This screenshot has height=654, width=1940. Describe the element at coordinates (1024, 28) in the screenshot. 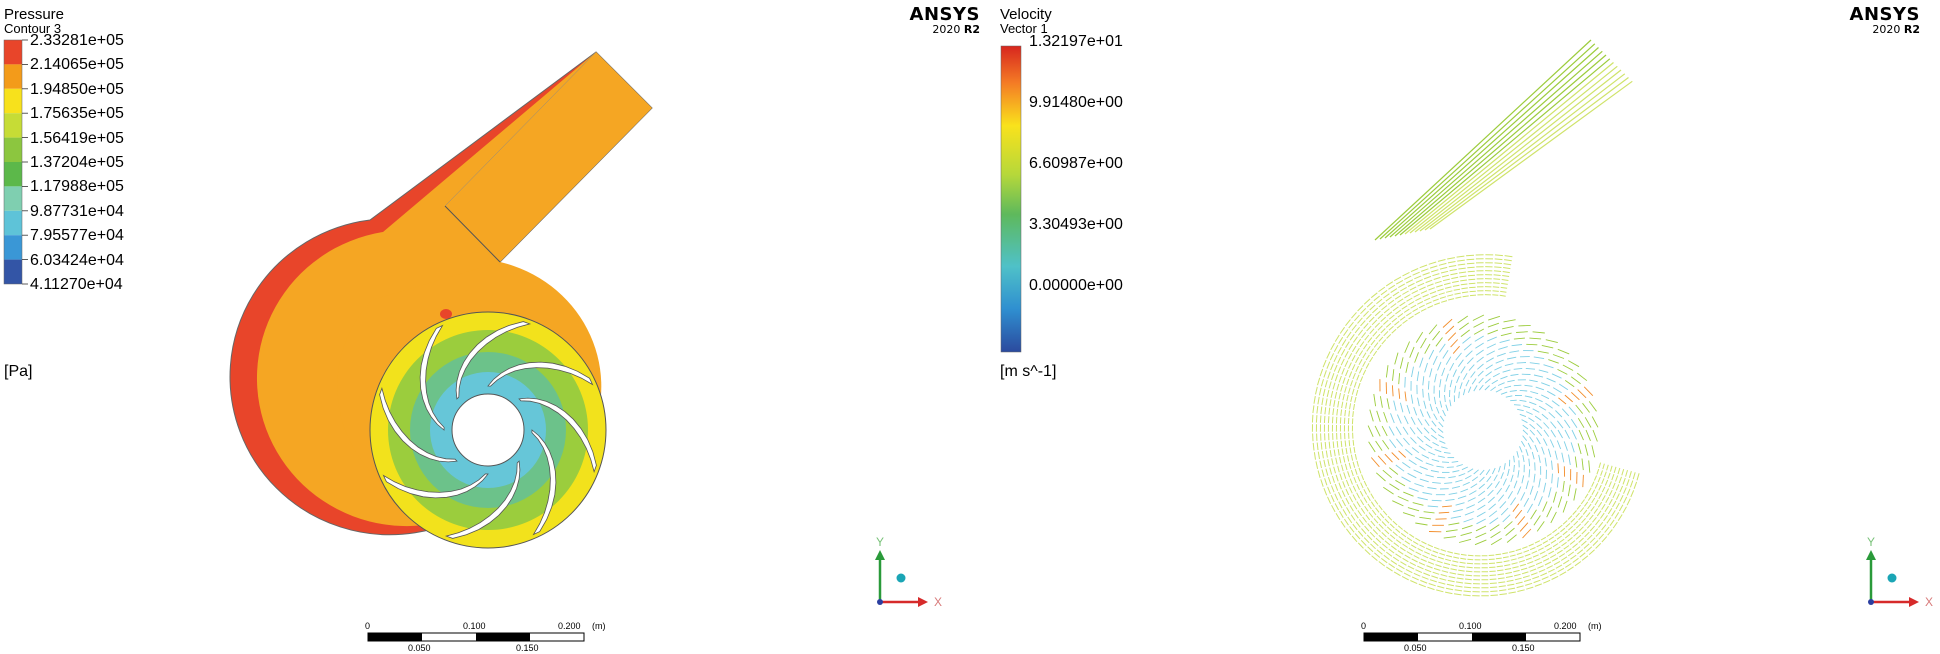

I see `velocity-legend-subtitle: Vector 1` at that location.